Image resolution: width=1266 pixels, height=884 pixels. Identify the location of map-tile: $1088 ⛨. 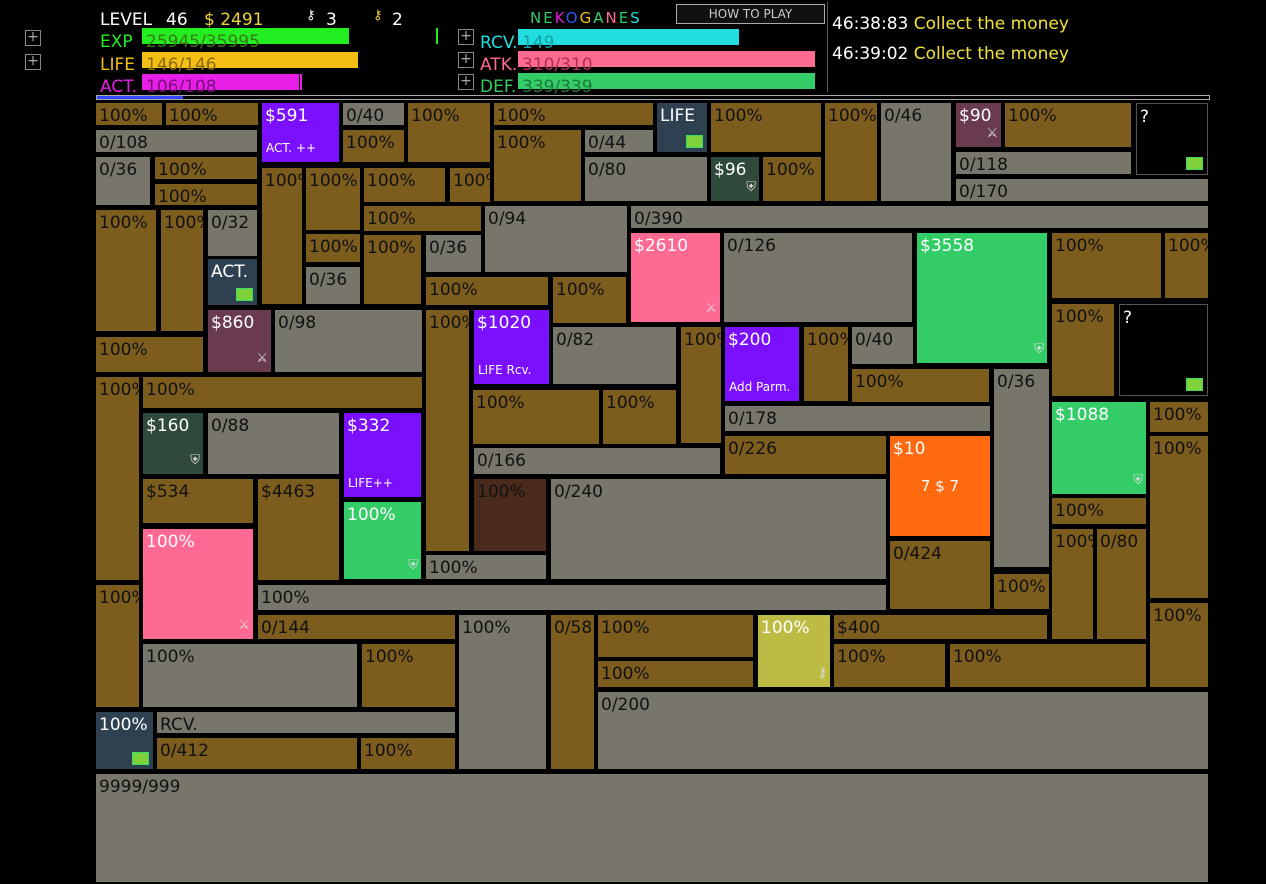
(1099, 448).